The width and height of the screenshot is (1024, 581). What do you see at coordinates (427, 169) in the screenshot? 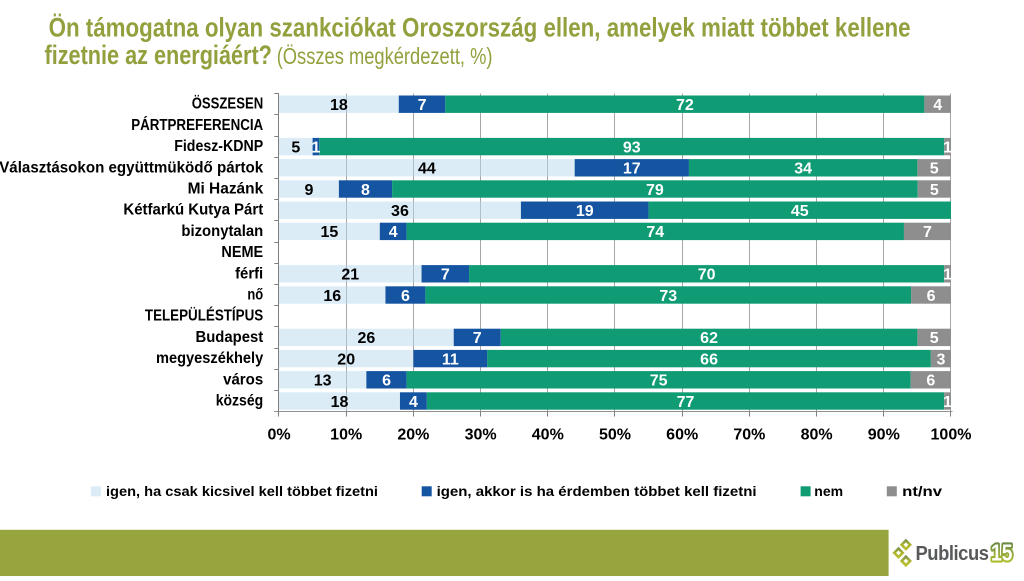
I see `svg-text: 44` at bounding box center [427, 169].